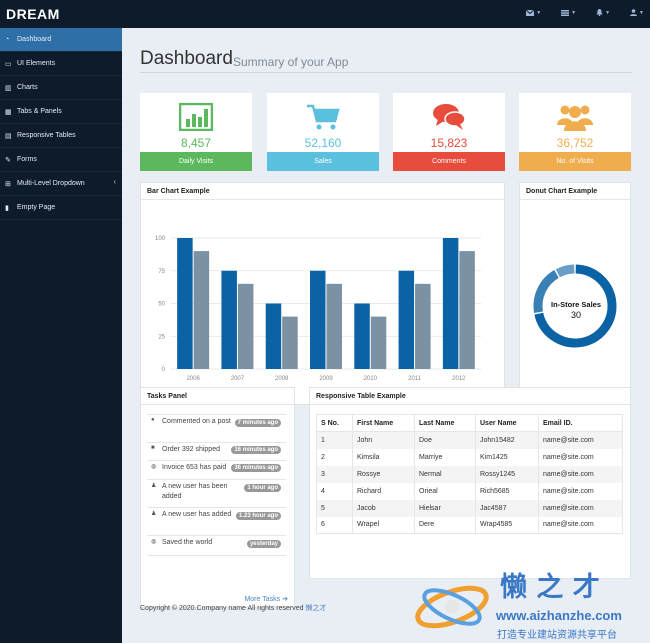 The width and height of the screenshot is (650, 643). I want to click on sidebar-item-label: Dashboard, so click(34, 39).